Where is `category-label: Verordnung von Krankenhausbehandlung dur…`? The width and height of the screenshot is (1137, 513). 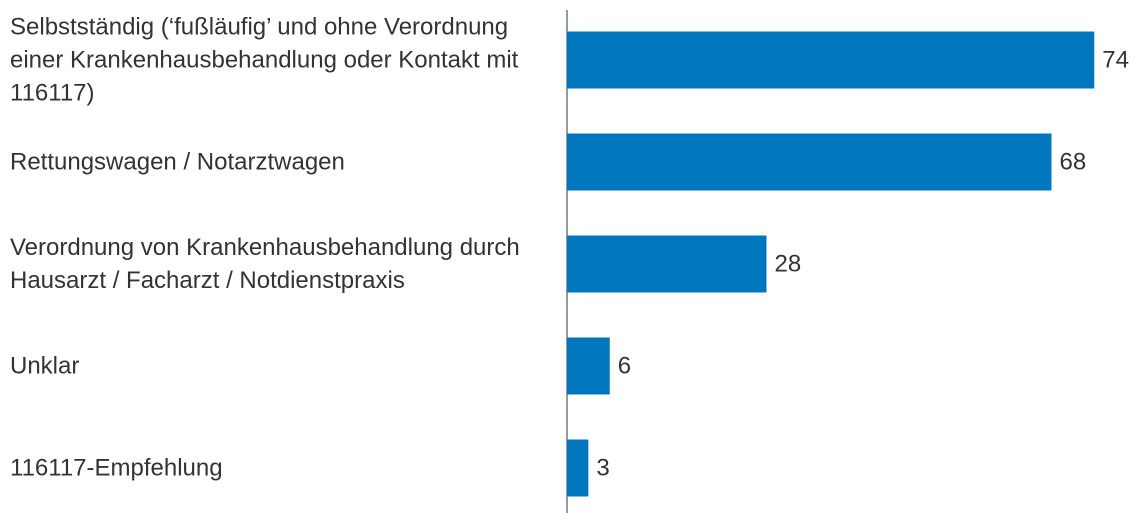 category-label: Verordnung von Krankenhausbehandlung dur… is located at coordinates (265, 264).